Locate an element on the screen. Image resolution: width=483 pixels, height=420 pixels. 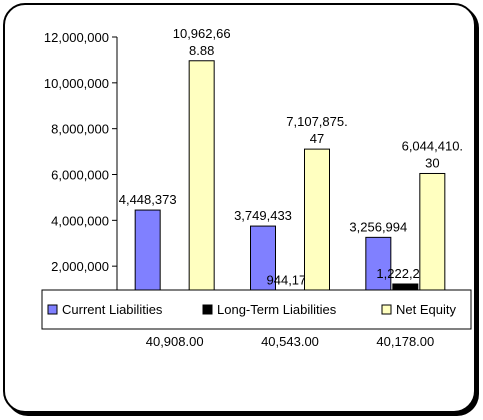
y-tick-label: 12,000,000 is located at coordinates (76, 37).